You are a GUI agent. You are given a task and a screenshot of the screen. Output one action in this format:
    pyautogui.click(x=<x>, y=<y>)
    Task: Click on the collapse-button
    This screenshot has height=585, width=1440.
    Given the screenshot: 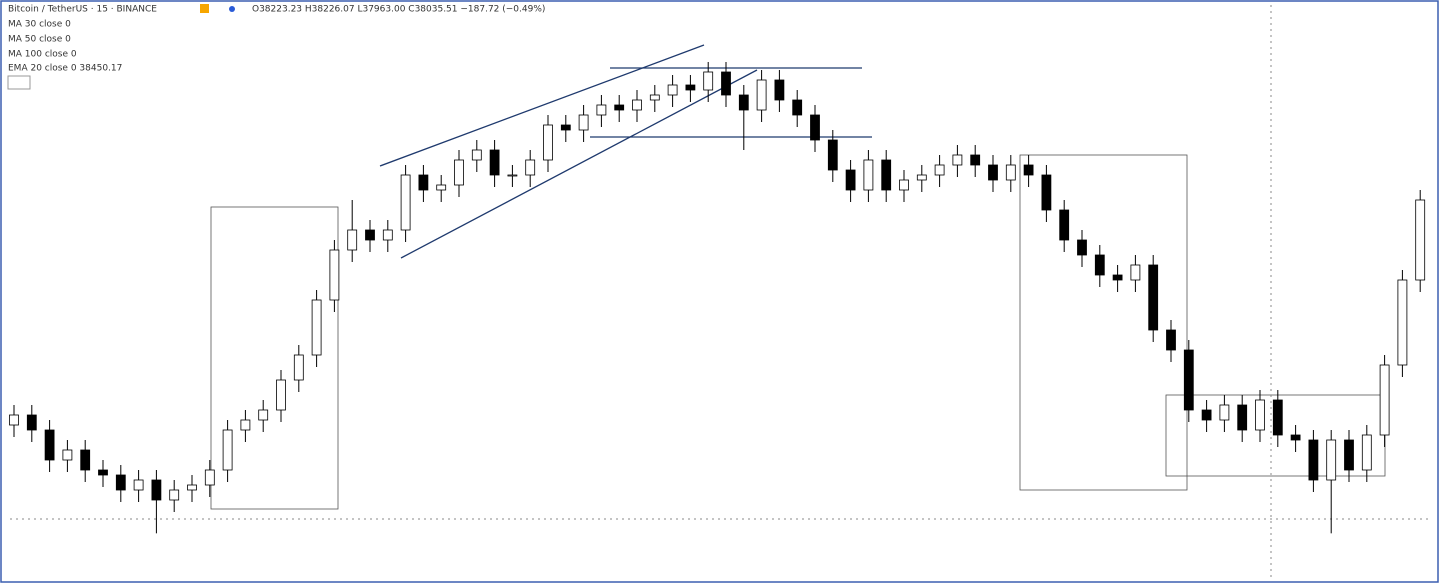 What is the action you would take?
    pyautogui.click(x=19, y=82)
    